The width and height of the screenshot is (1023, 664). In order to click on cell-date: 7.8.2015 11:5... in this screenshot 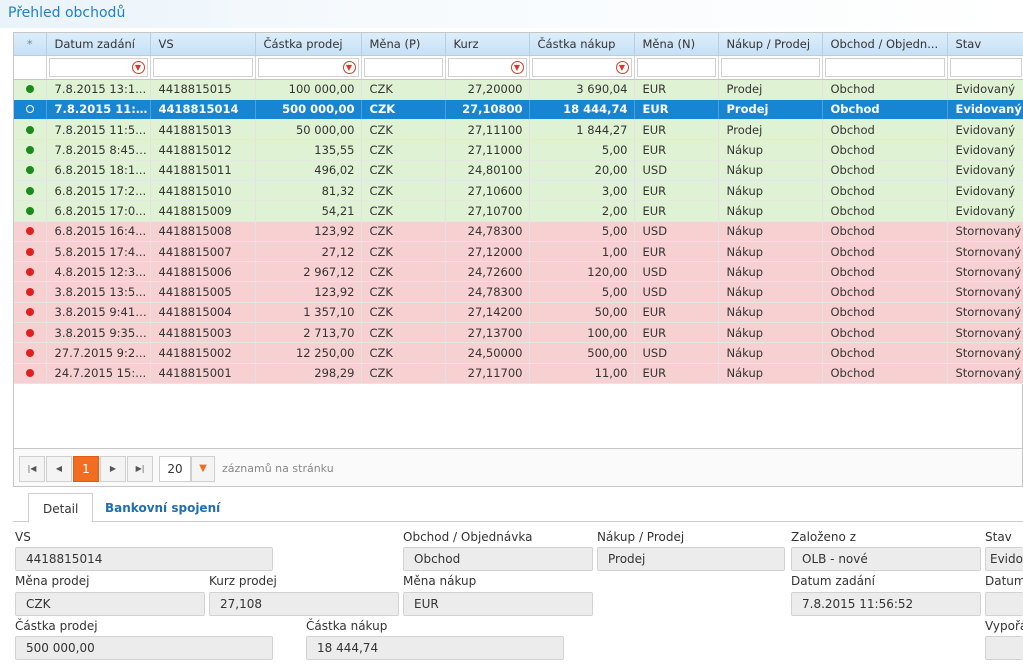, I will do `click(98, 130)`.